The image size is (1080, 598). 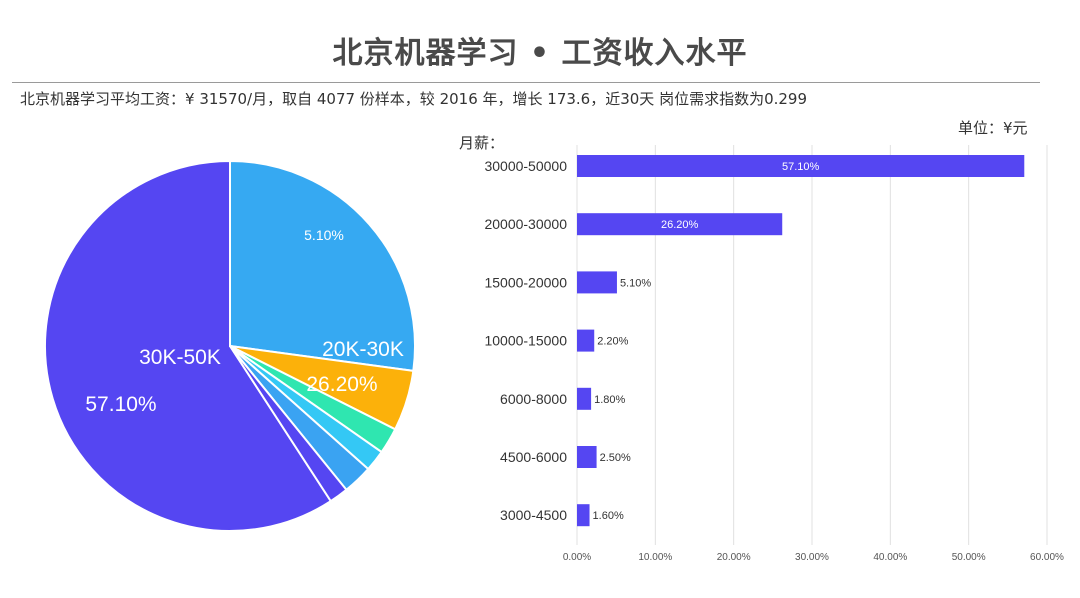 What do you see at coordinates (615, 458) in the screenshot?
I see `bar-data-label: 2.50%` at bounding box center [615, 458].